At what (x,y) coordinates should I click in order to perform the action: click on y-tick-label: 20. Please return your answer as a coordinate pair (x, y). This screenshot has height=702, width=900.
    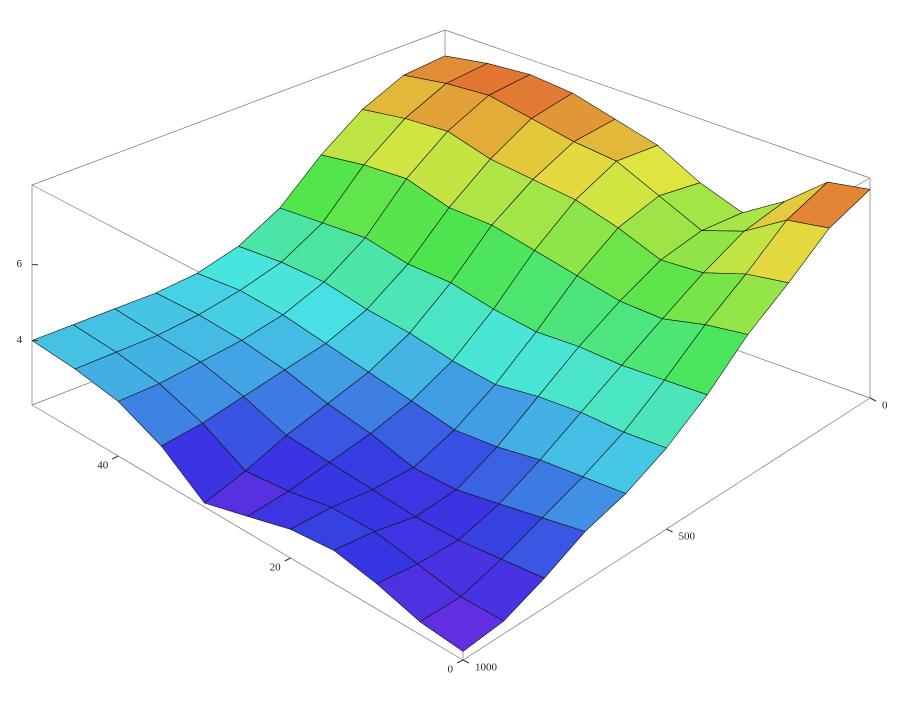
    Looking at the image, I should click on (276, 568).